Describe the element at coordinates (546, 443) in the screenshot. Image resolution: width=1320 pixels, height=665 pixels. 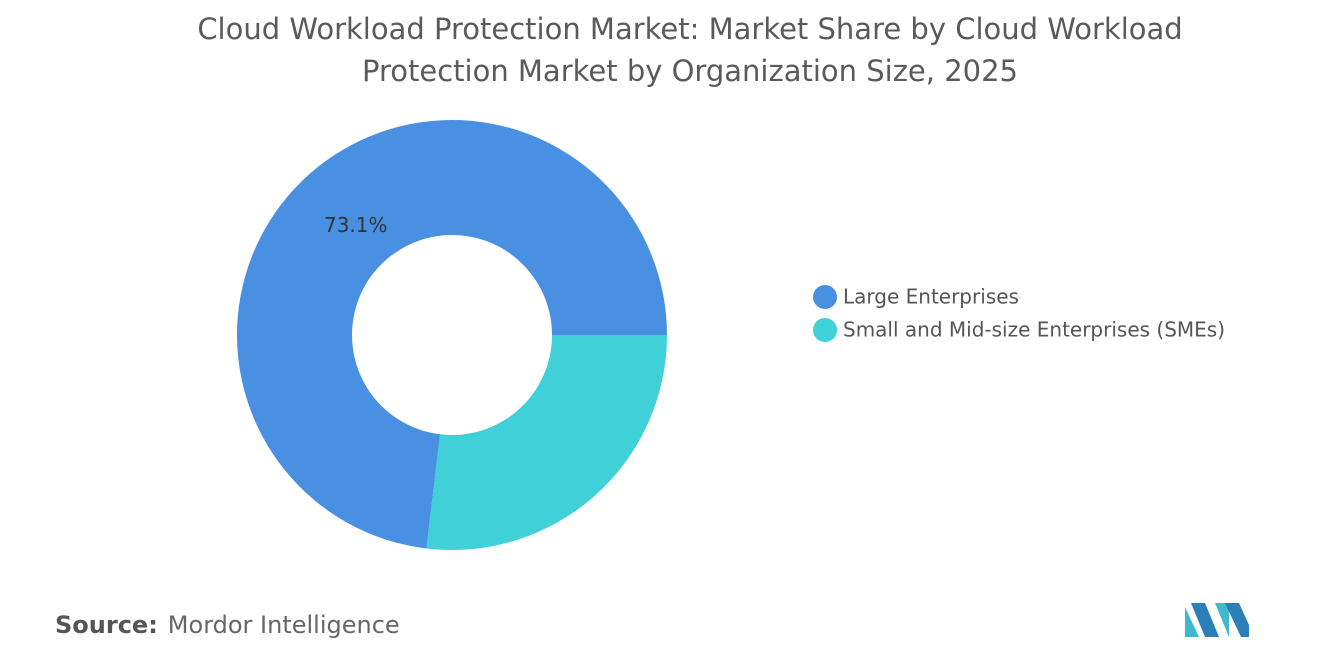
I see `donut-slice` at that location.